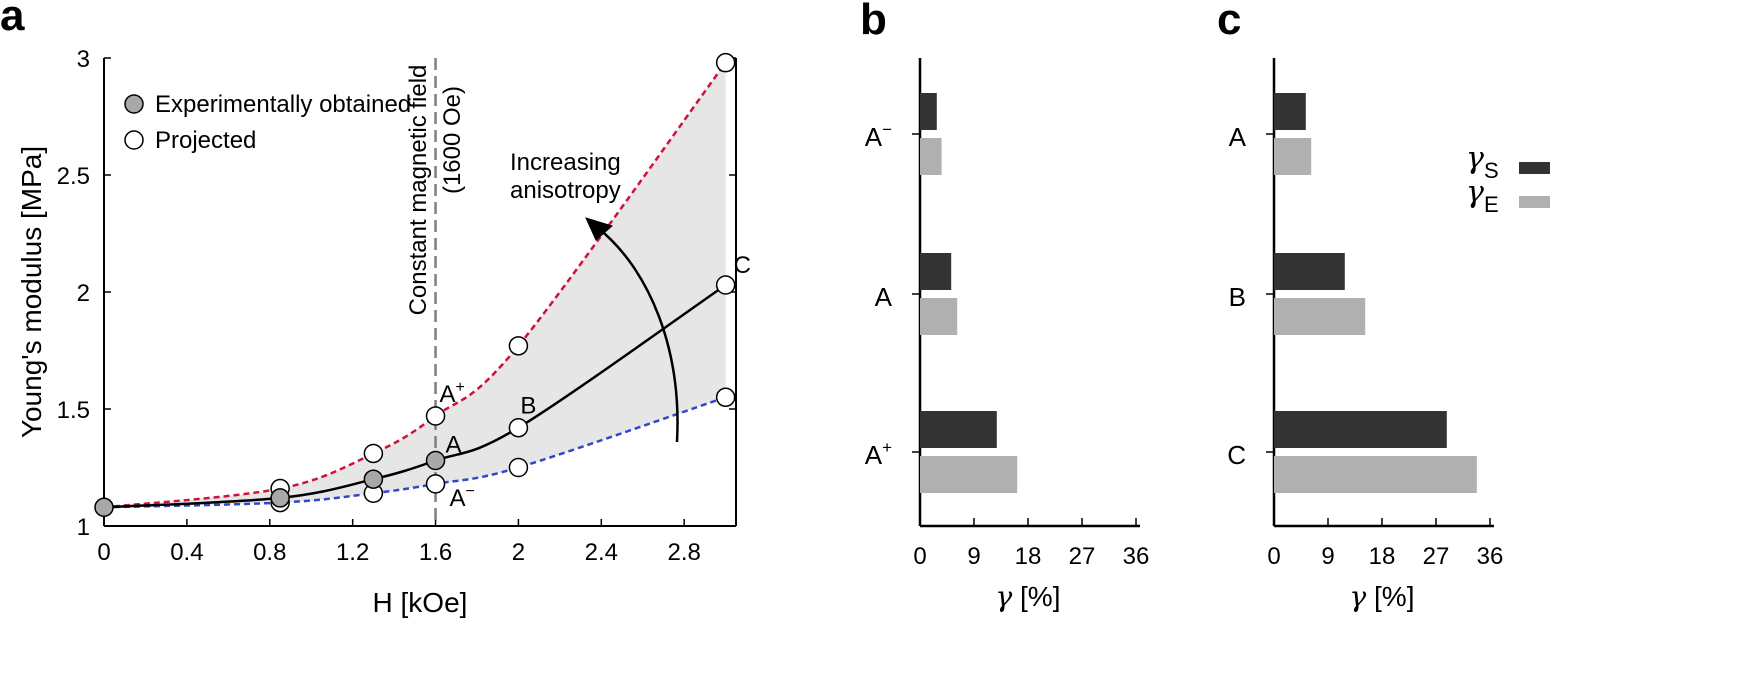  I want to click on x-tick-label: 1.6, so click(435, 552).